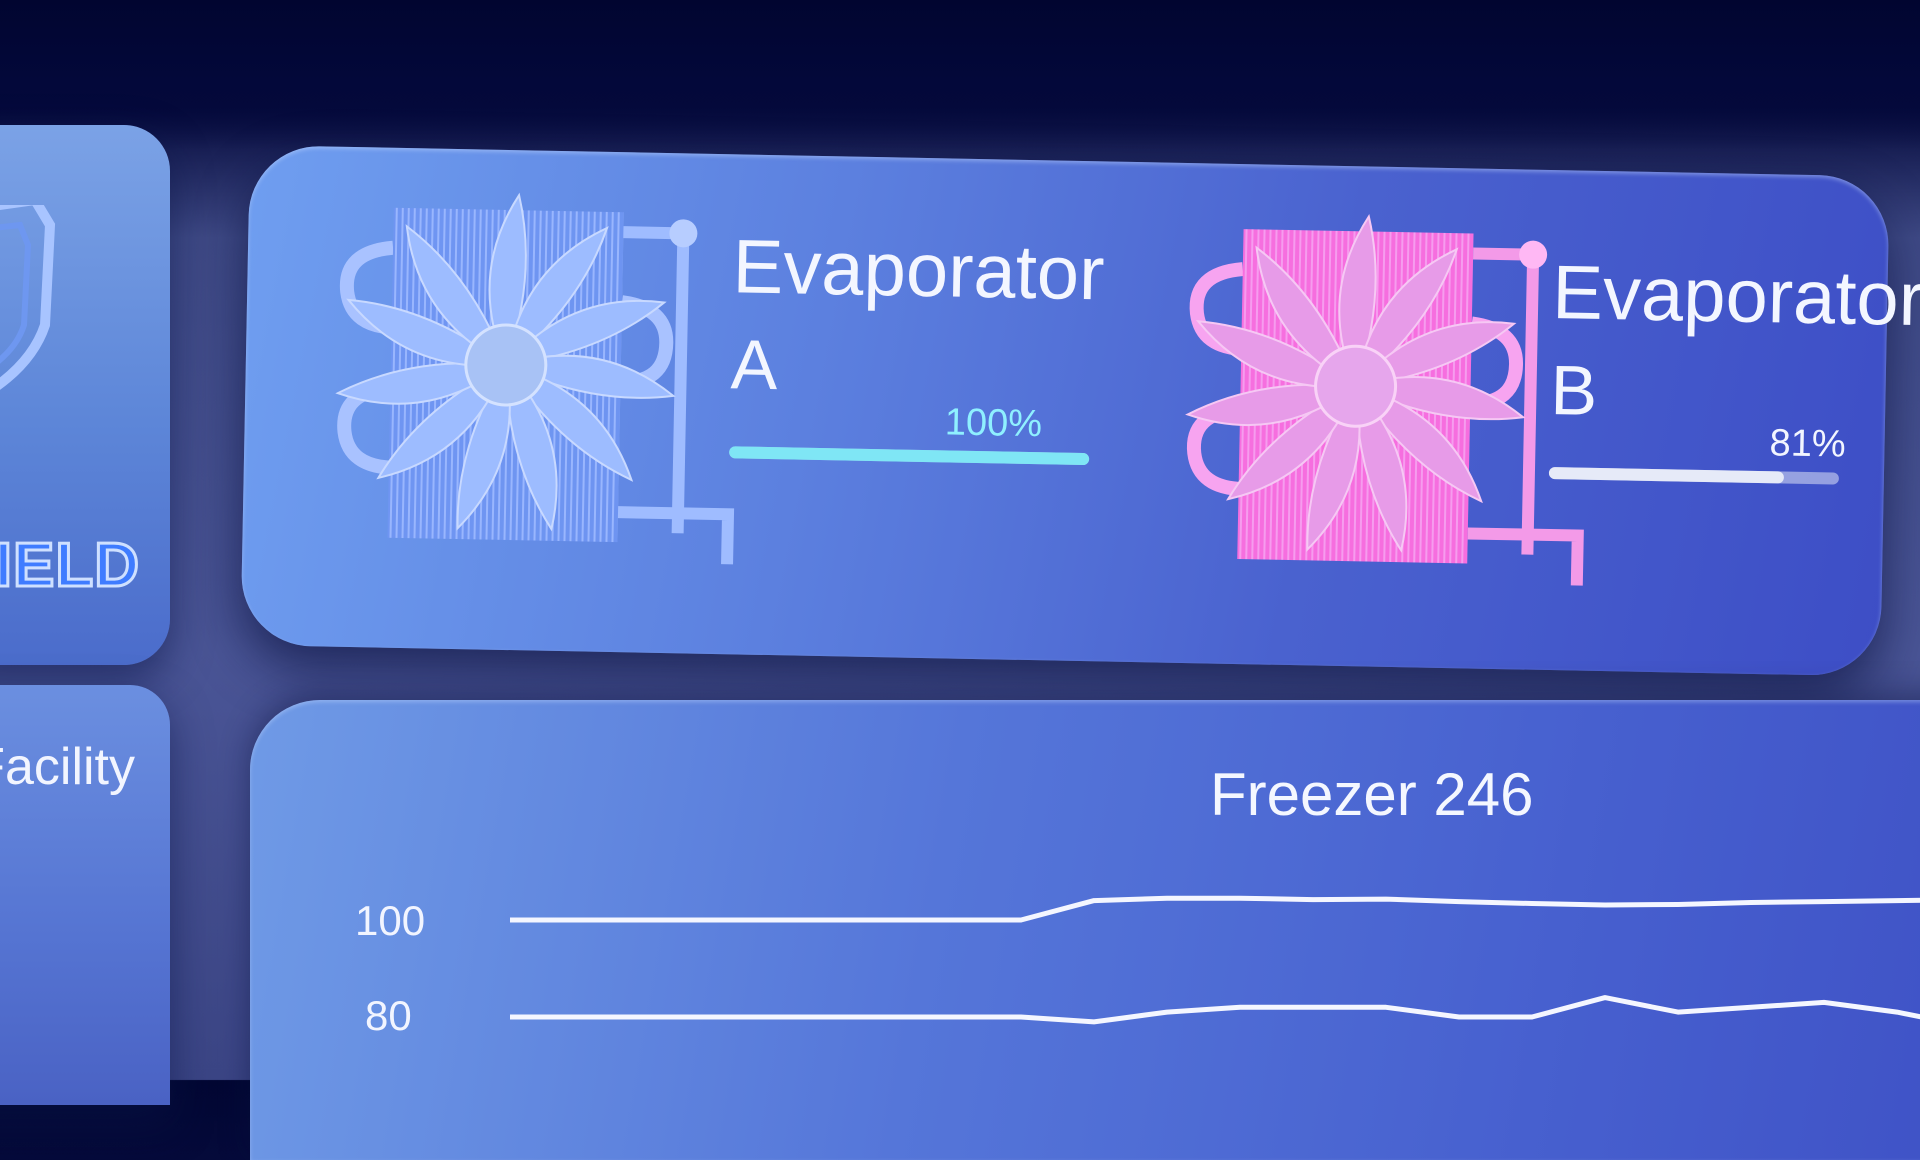  What do you see at coordinates (67, 767) in the screenshot?
I see `facility-label: Facility` at bounding box center [67, 767].